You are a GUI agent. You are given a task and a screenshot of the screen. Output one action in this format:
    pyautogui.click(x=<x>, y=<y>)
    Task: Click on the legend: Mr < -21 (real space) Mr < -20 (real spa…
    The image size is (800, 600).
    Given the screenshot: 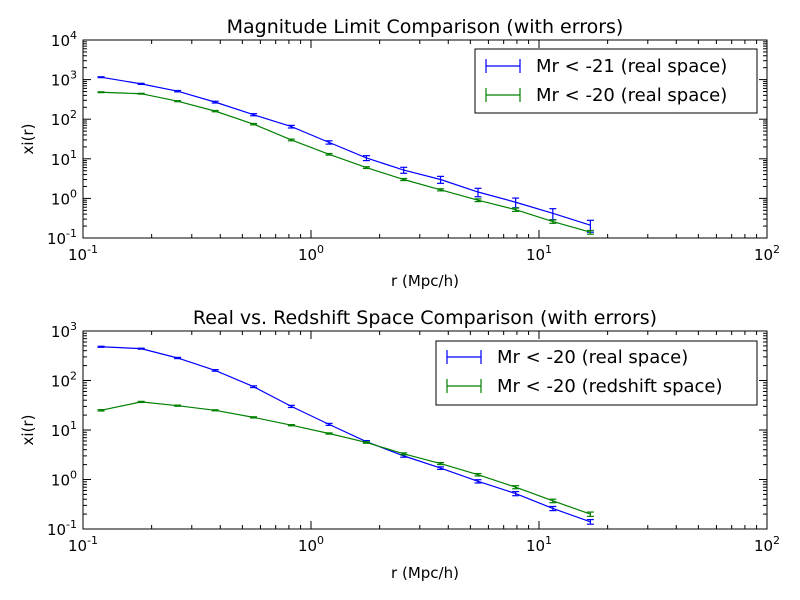 What is the action you would take?
    pyautogui.click(x=616, y=81)
    